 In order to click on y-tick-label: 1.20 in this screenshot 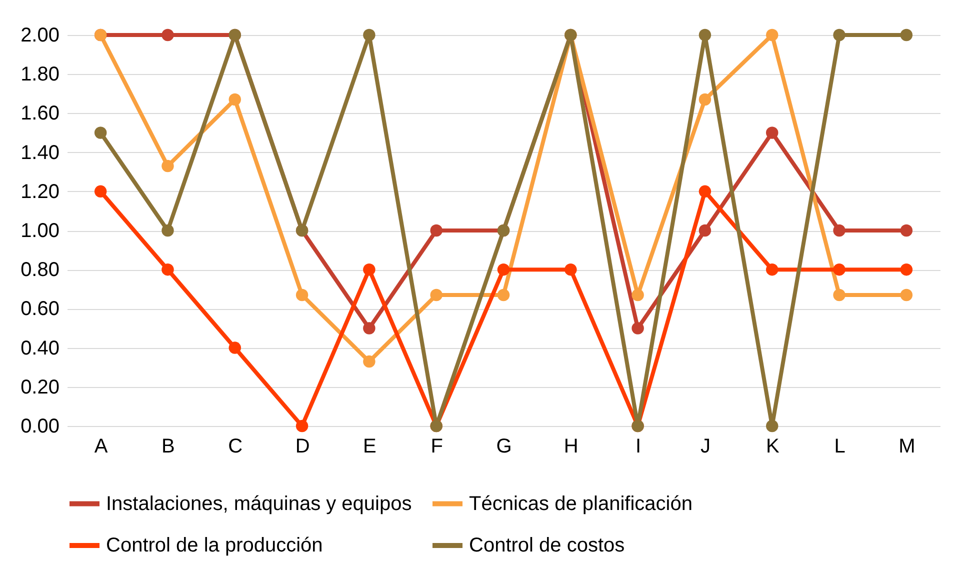, I will do `click(40, 191)`.